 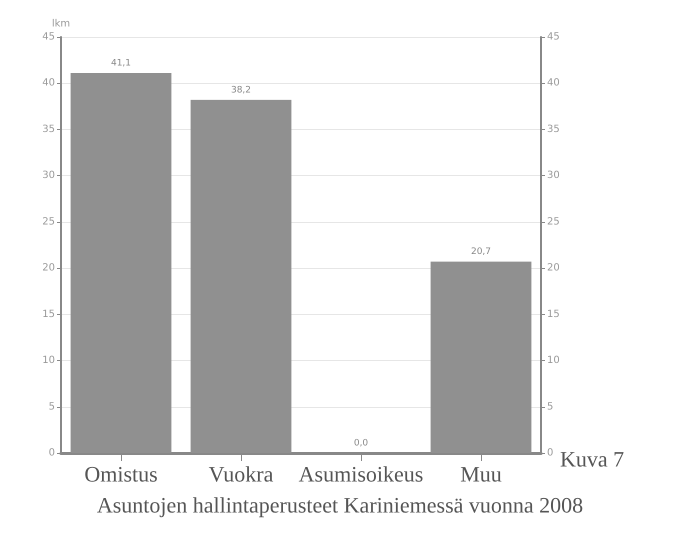 What do you see at coordinates (121, 474) in the screenshot?
I see `x-tick-label: Omistus` at bounding box center [121, 474].